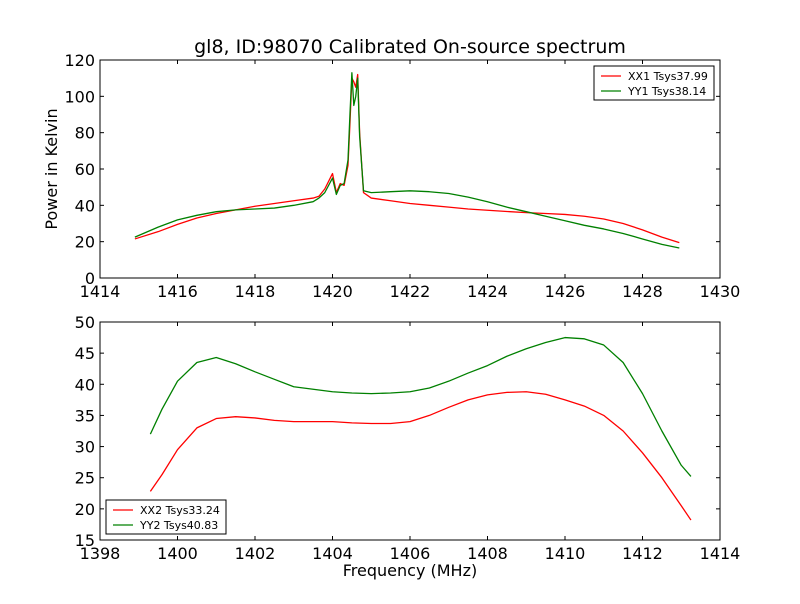 The width and height of the screenshot is (800, 604). I want to click on y-tick-label: 45, so click(85, 353).